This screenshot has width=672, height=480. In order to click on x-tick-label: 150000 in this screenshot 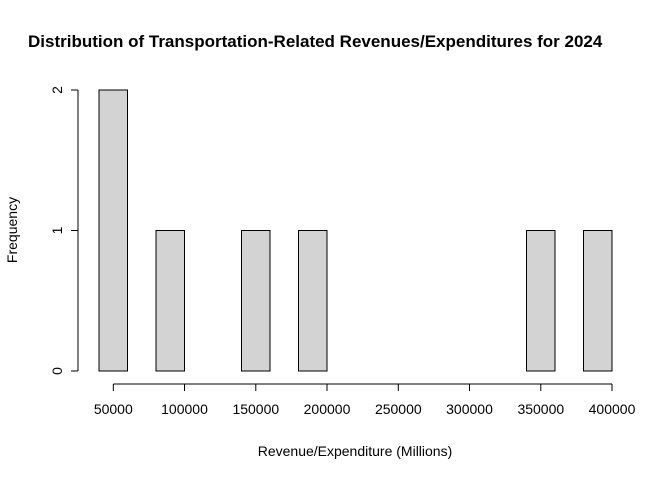, I will do `click(255, 409)`.